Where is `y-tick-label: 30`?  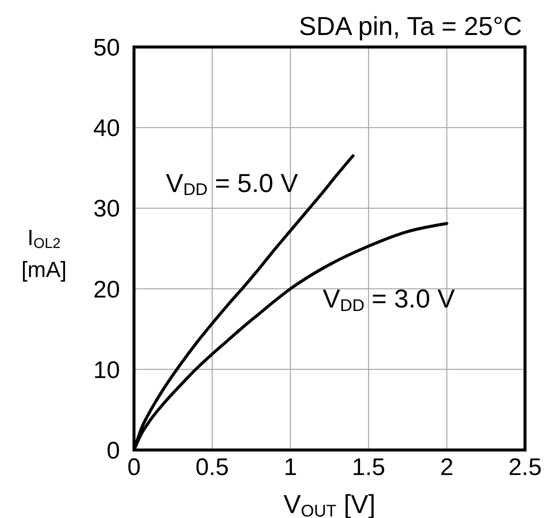 y-tick-label: 30 is located at coordinates (106, 209).